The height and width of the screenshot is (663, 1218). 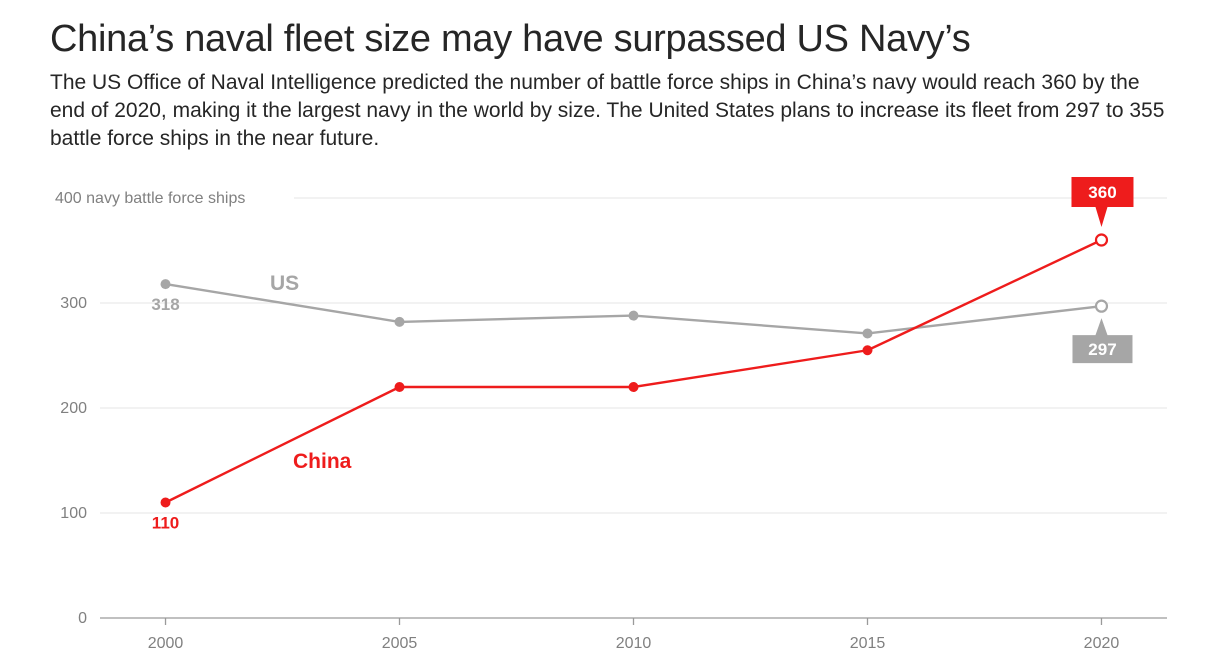 What do you see at coordinates (82, 618) in the screenshot?
I see `y-tick-label: 0` at bounding box center [82, 618].